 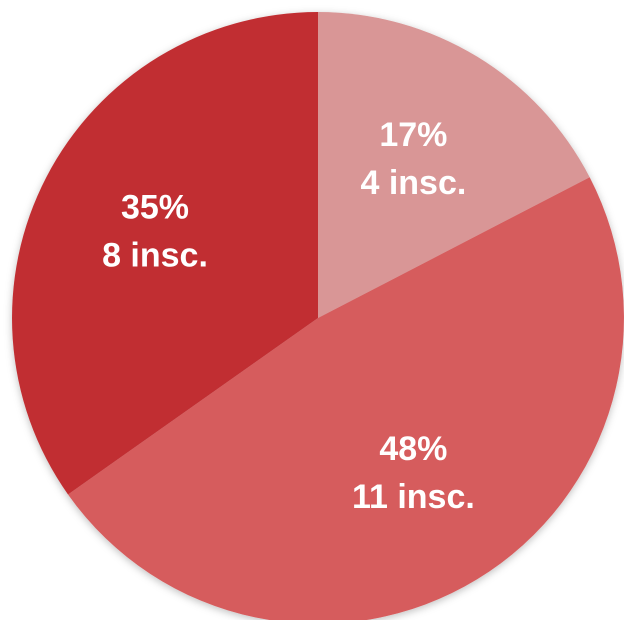 What do you see at coordinates (155, 255) in the screenshot?
I see `slice-count-label: 8 insc.` at bounding box center [155, 255].